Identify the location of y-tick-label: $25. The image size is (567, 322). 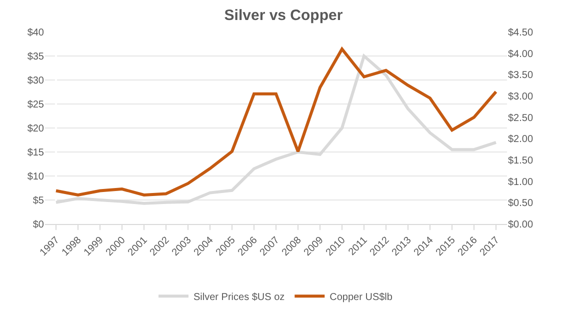
(35, 105).